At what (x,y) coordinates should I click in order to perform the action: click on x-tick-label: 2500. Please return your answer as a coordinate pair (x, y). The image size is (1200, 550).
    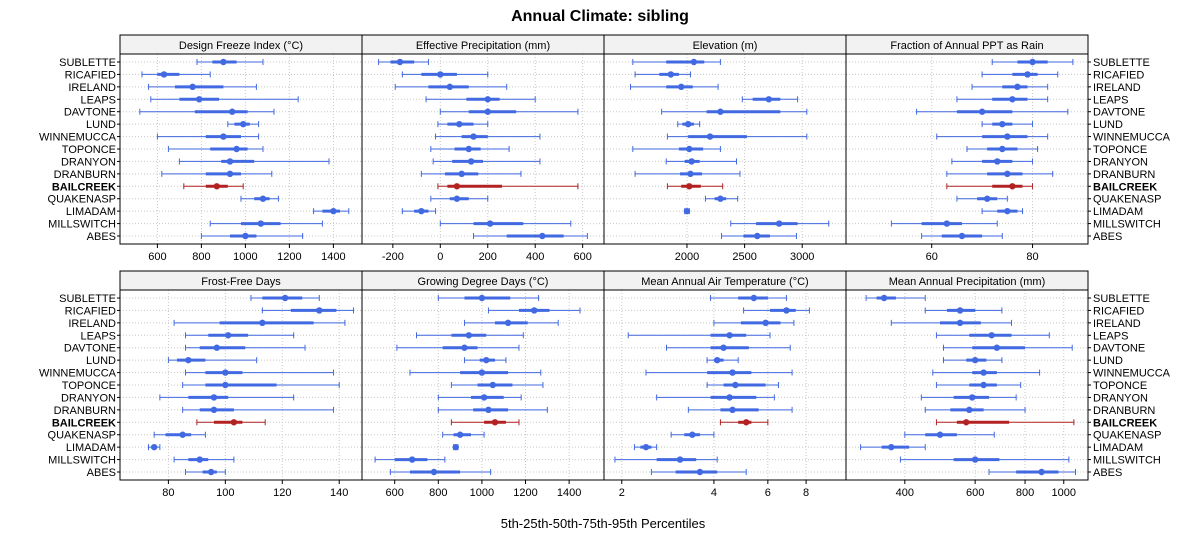
    Looking at the image, I should click on (744, 257).